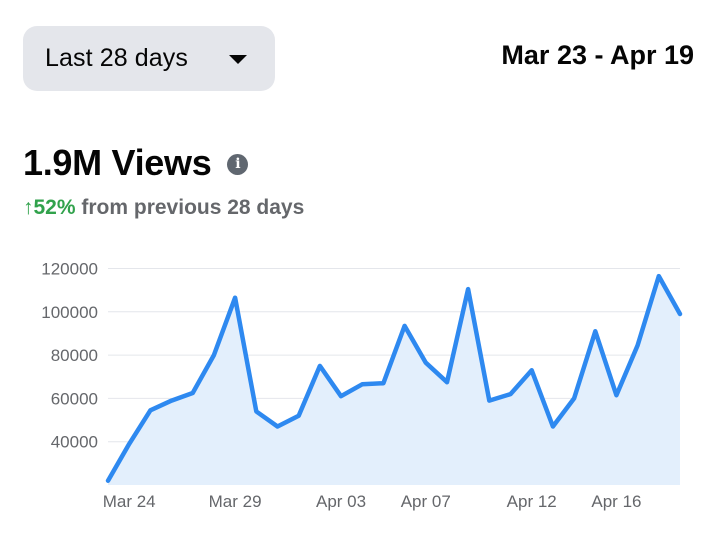 The height and width of the screenshot is (534, 720). I want to click on y-tick-label: 40000, so click(74, 442).